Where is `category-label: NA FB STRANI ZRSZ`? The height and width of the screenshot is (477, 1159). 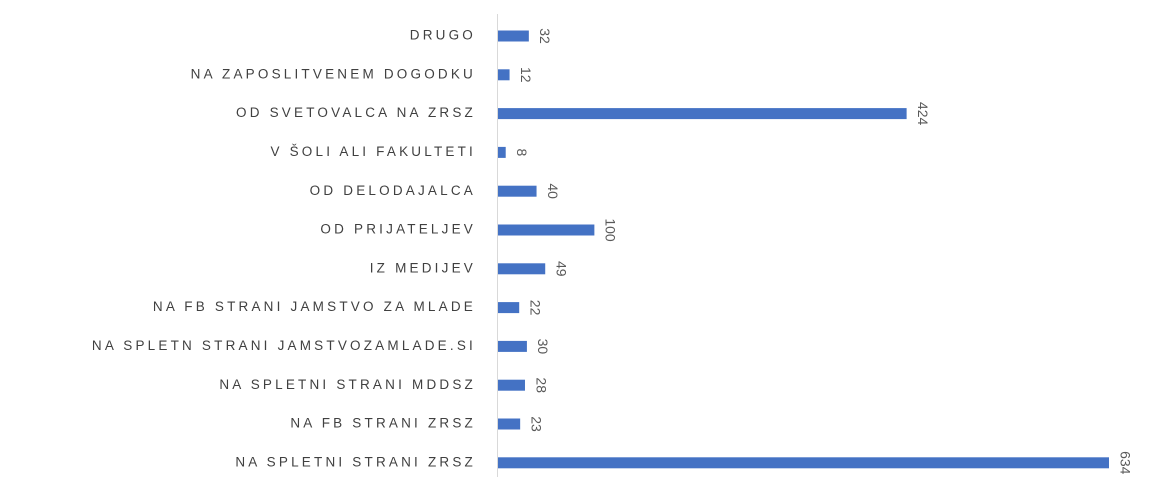 category-label: NA FB STRANI ZRSZ is located at coordinates (383, 423).